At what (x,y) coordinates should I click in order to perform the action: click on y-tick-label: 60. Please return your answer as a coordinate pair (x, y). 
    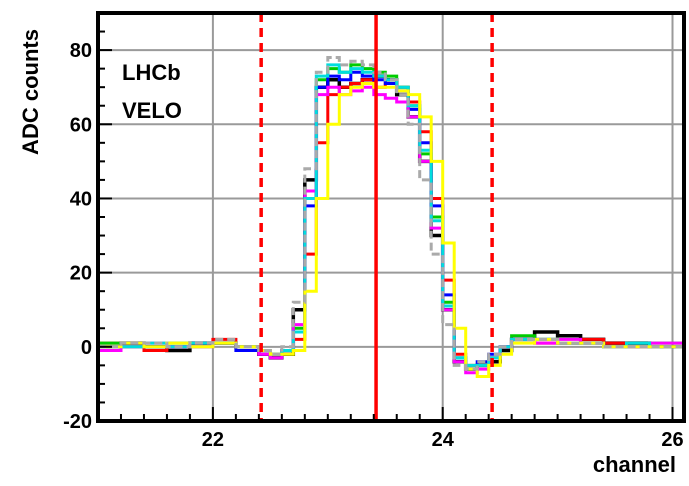
    Looking at the image, I should click on (81, 125).